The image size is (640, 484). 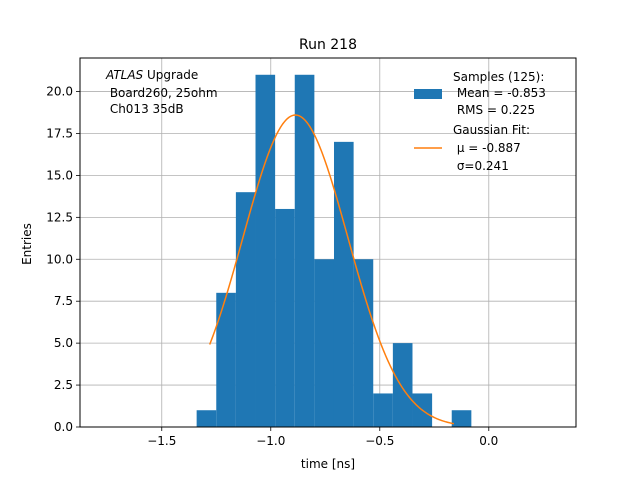 What do you see at coordinates (270, 441) in the screenshot?
I see `x-tick-label: −1.0` at bounding box center [270, 441].